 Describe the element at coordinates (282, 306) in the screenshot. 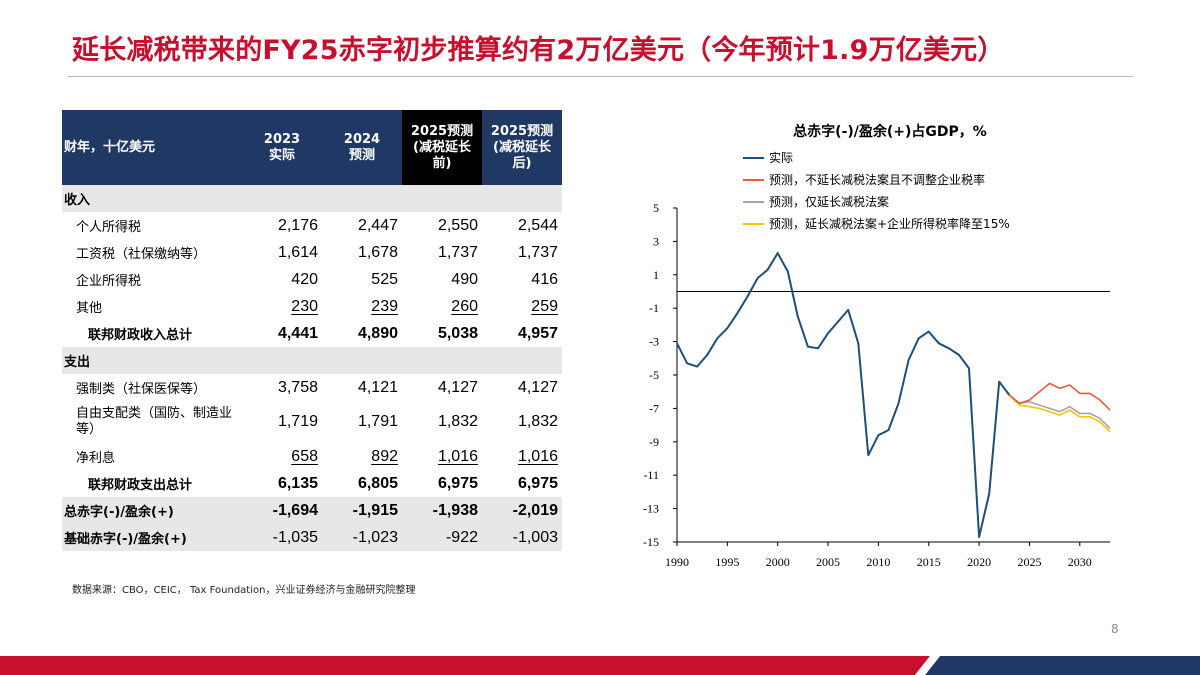

I see `cell: 230` at that location.